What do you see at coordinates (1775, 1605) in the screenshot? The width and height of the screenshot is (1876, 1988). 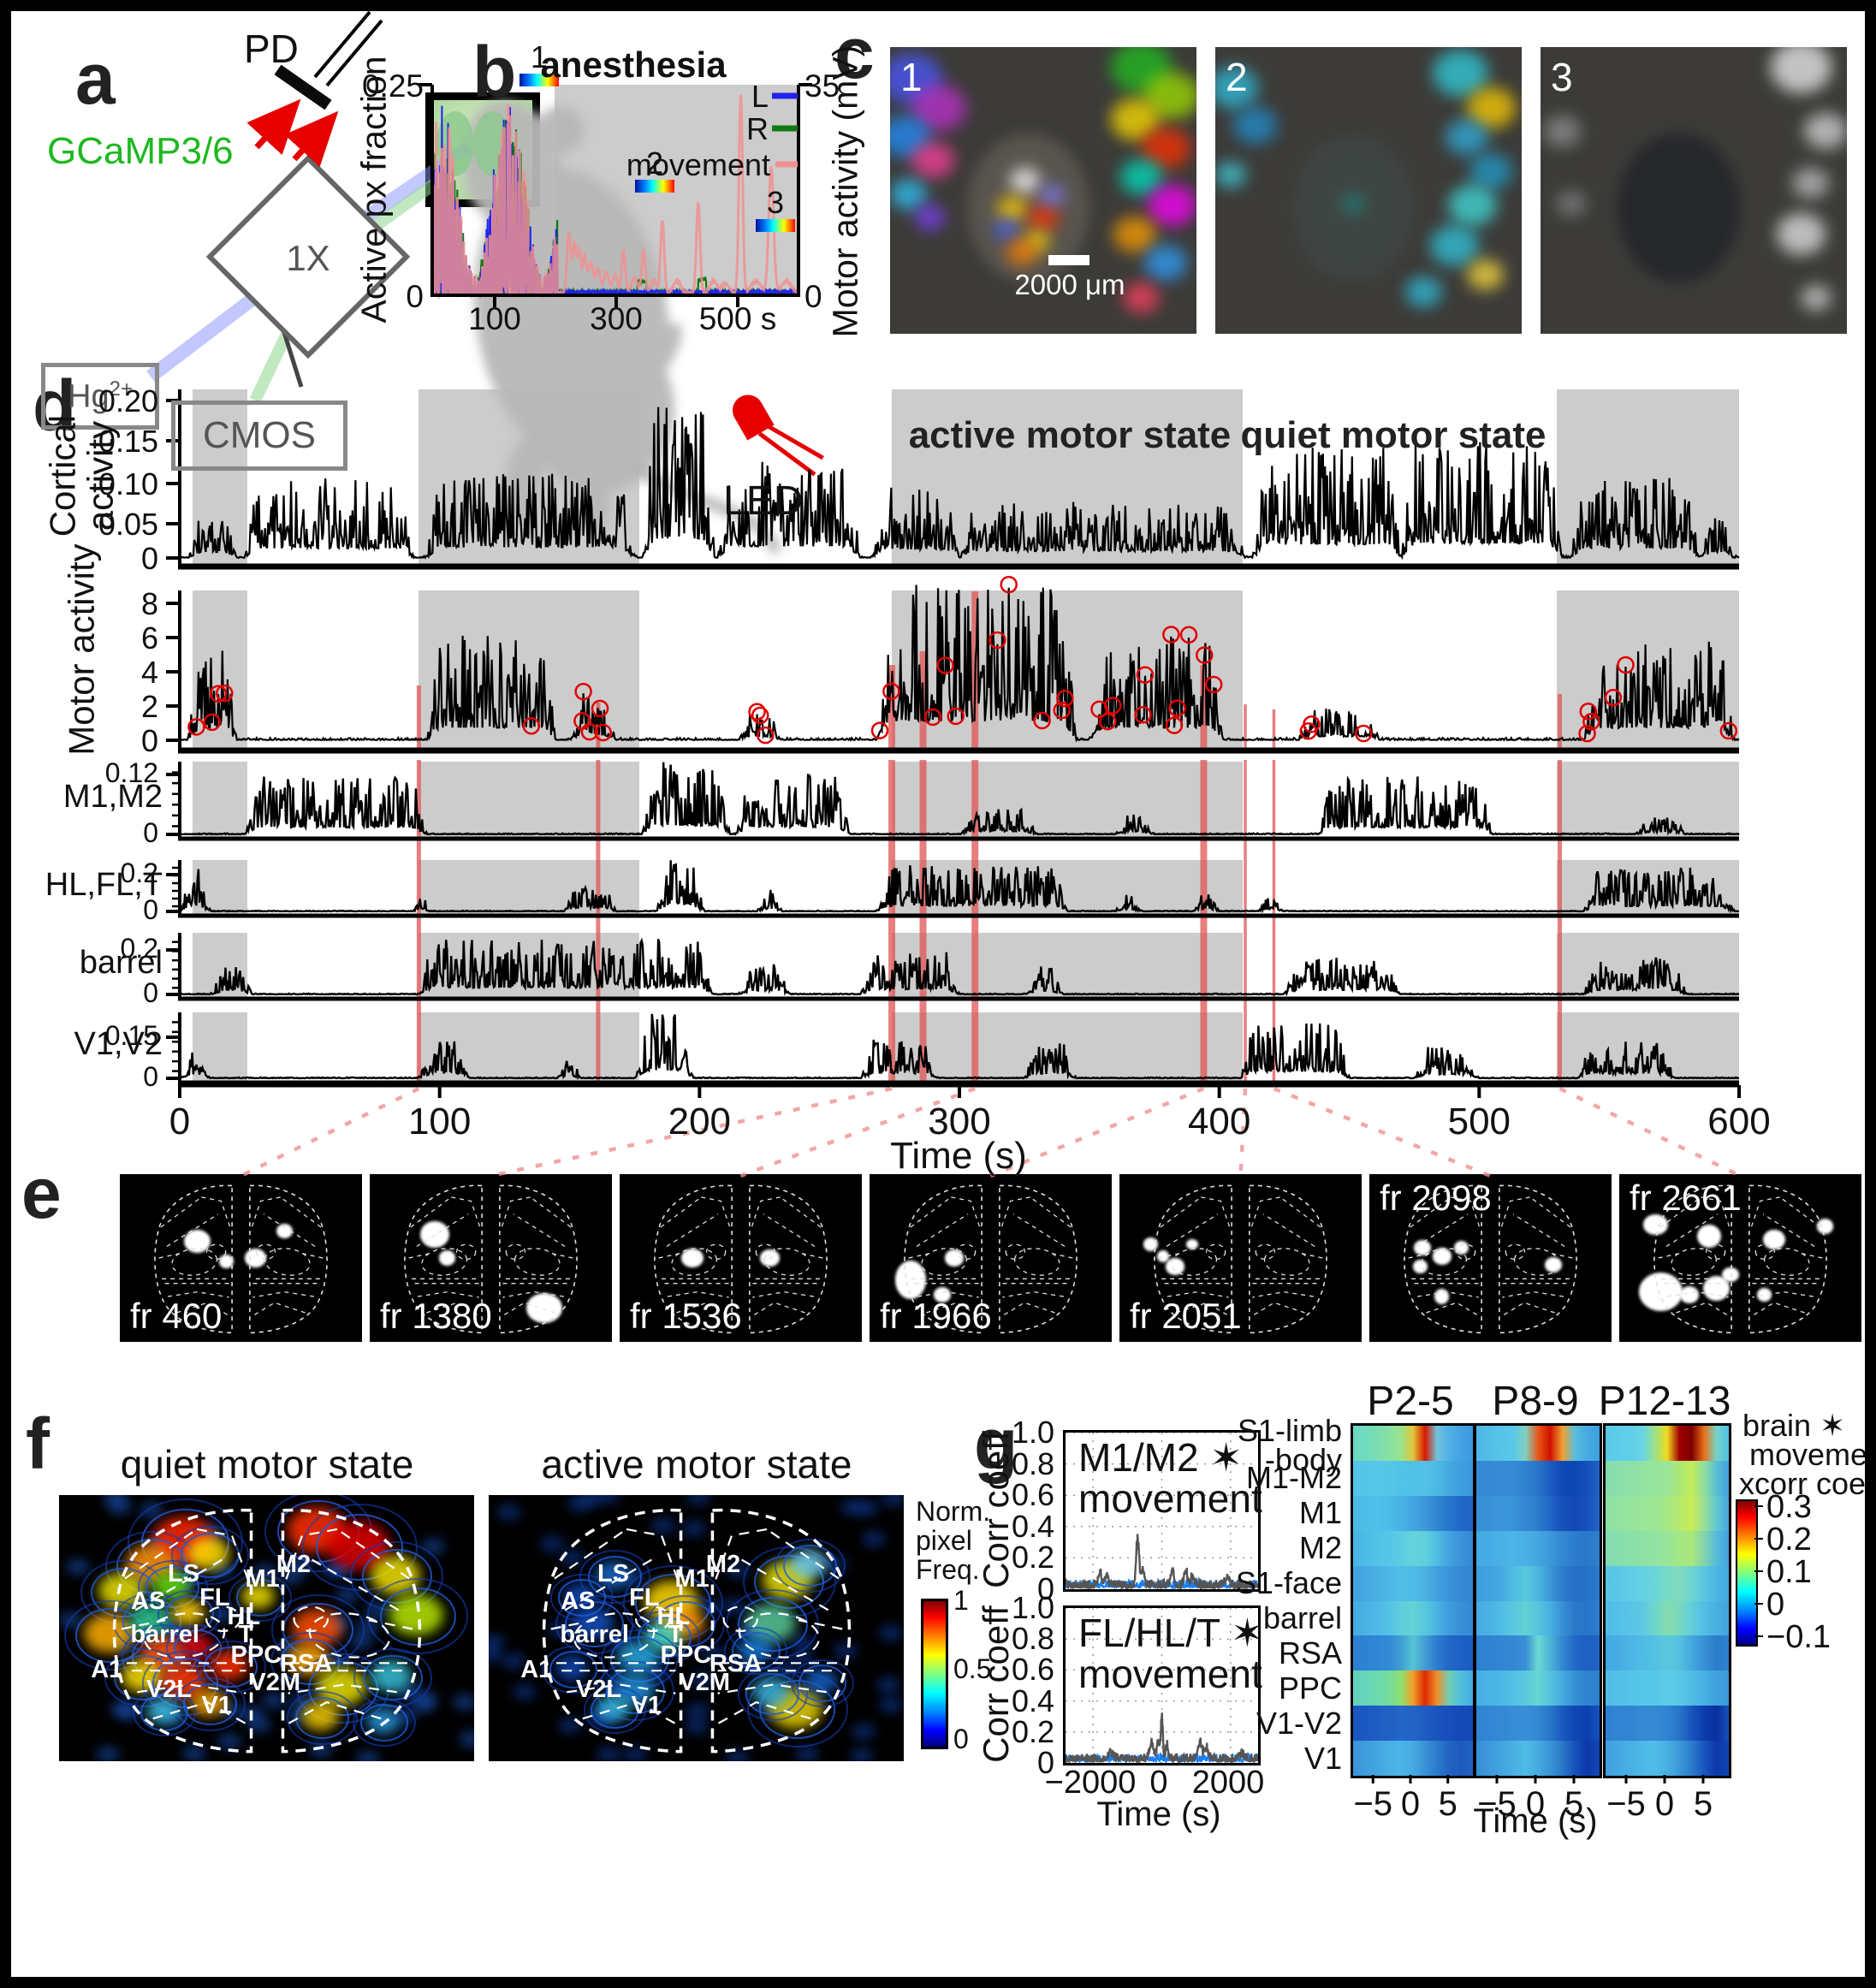 I see `g-cbar-tick: 0` at bounding box center [1775, 1605].